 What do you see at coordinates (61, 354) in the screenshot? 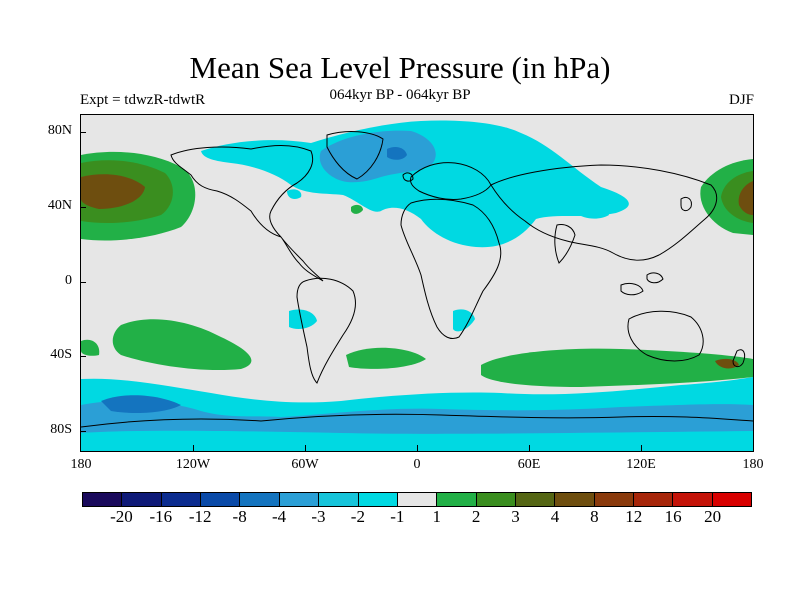
I see `y-tick-label-40s: 40S` at bounding box center [61, 354].